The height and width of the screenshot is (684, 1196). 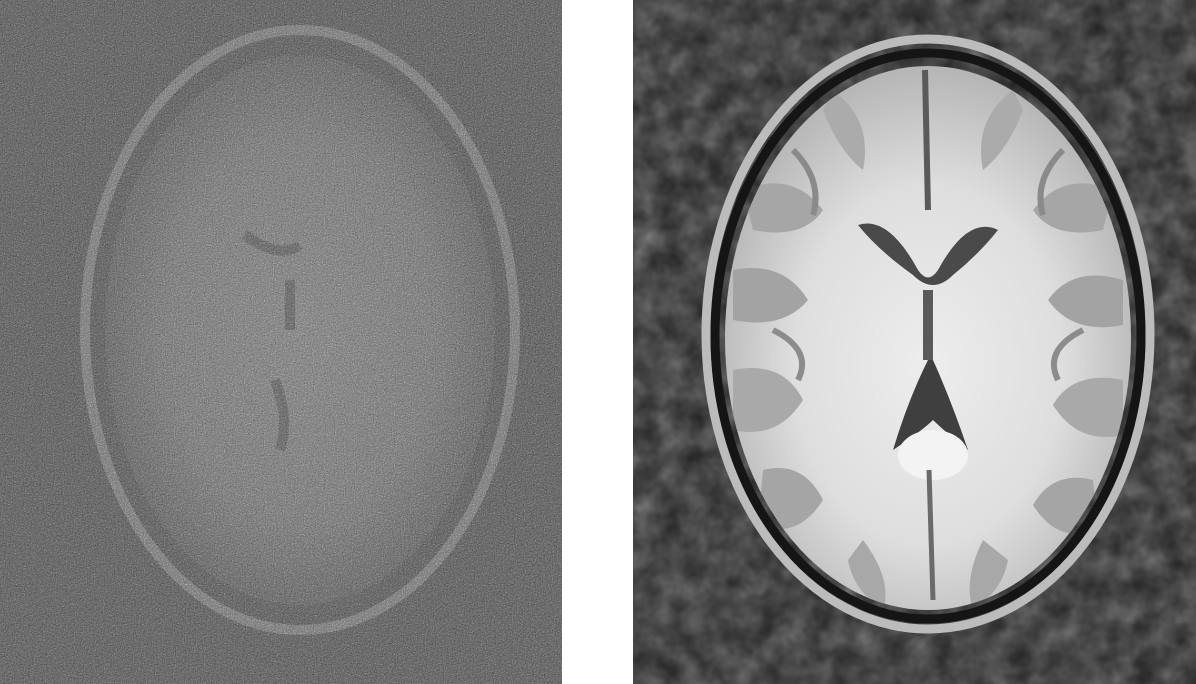 I want to click on lateral-ventricles-posterior, so click(x=930, y=405).